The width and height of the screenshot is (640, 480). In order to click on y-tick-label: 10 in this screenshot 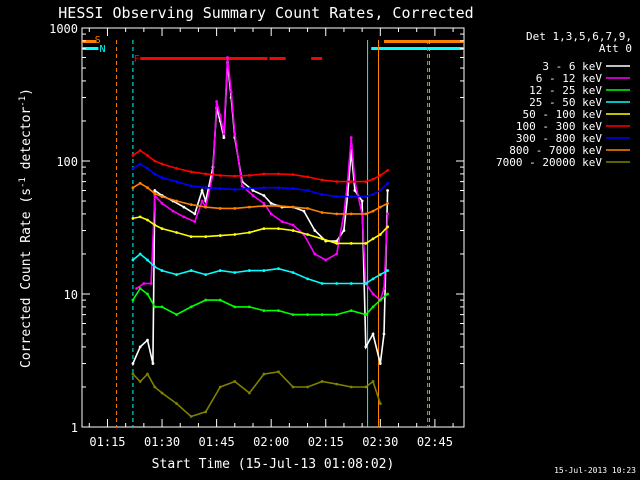, I will do `click(71, 295)`.